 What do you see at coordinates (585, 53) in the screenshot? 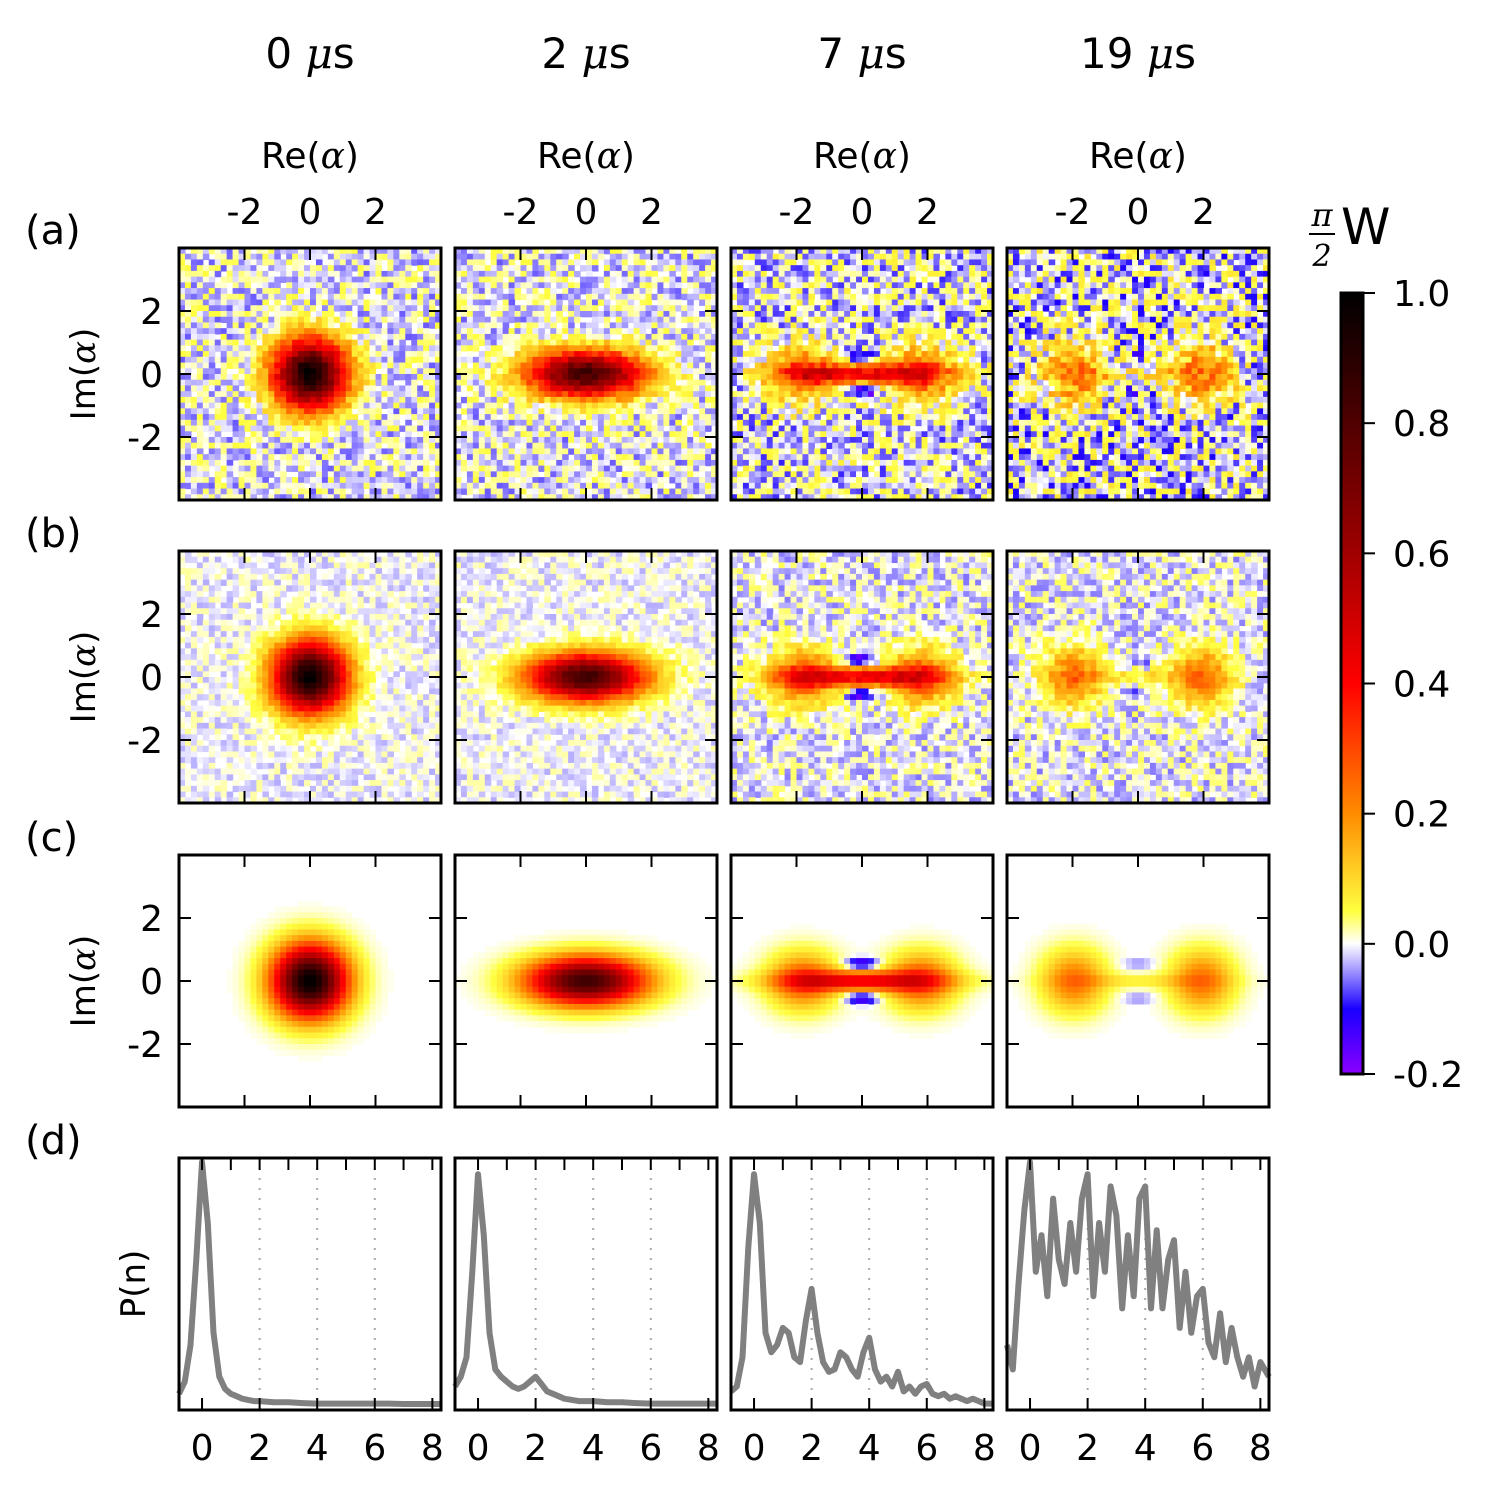
I see `time-label-1: 2 μs` at bounding box center [585, 53].